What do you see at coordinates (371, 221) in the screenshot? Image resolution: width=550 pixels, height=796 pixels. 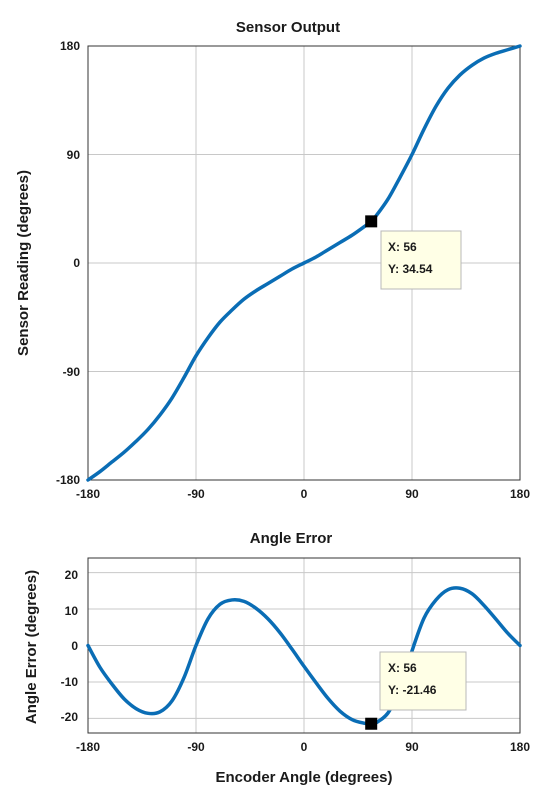 I see `sensor-output-datatip-marker` at bounding box center [371, 221].